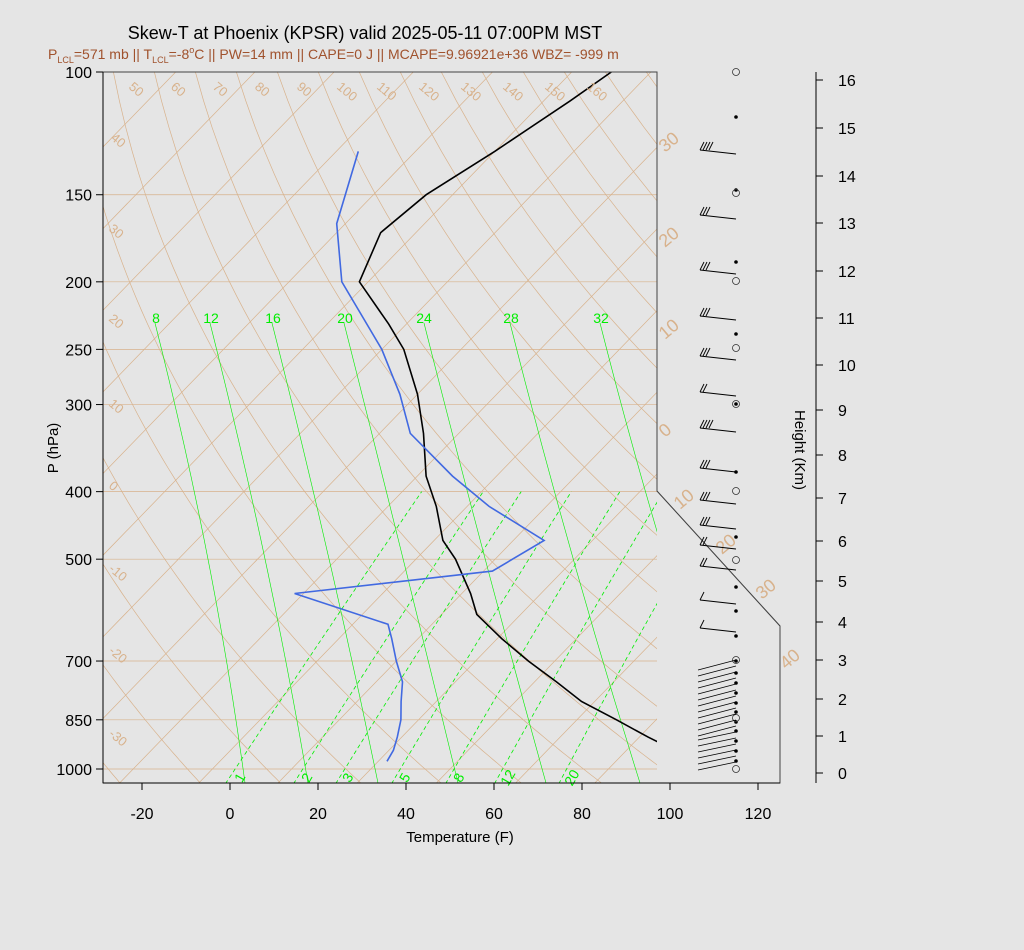 This screenshot has height=950, width=1024. Describe the element at coordinates (842, 582) in the screenshot. I see `height-tick-label: 5` at that location.